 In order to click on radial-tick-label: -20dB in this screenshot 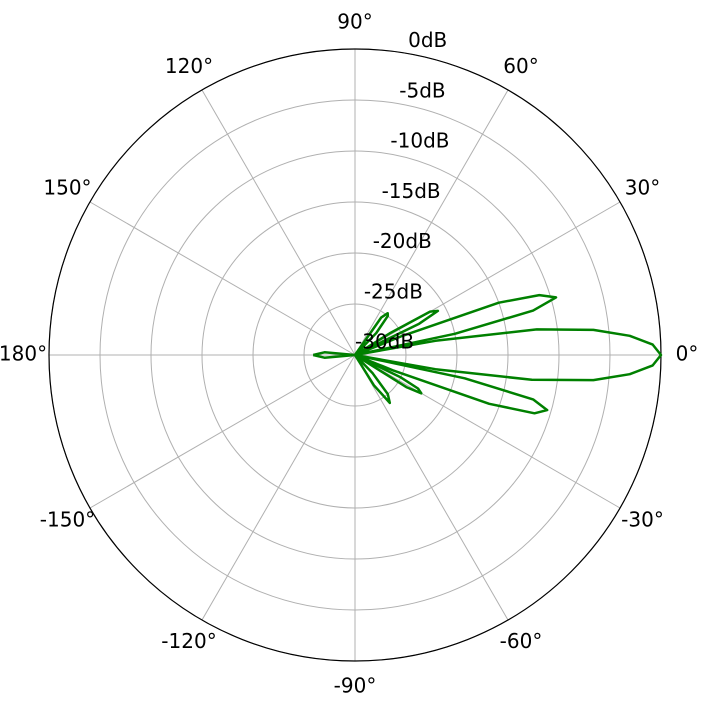, I will do `click(402, 241)`.